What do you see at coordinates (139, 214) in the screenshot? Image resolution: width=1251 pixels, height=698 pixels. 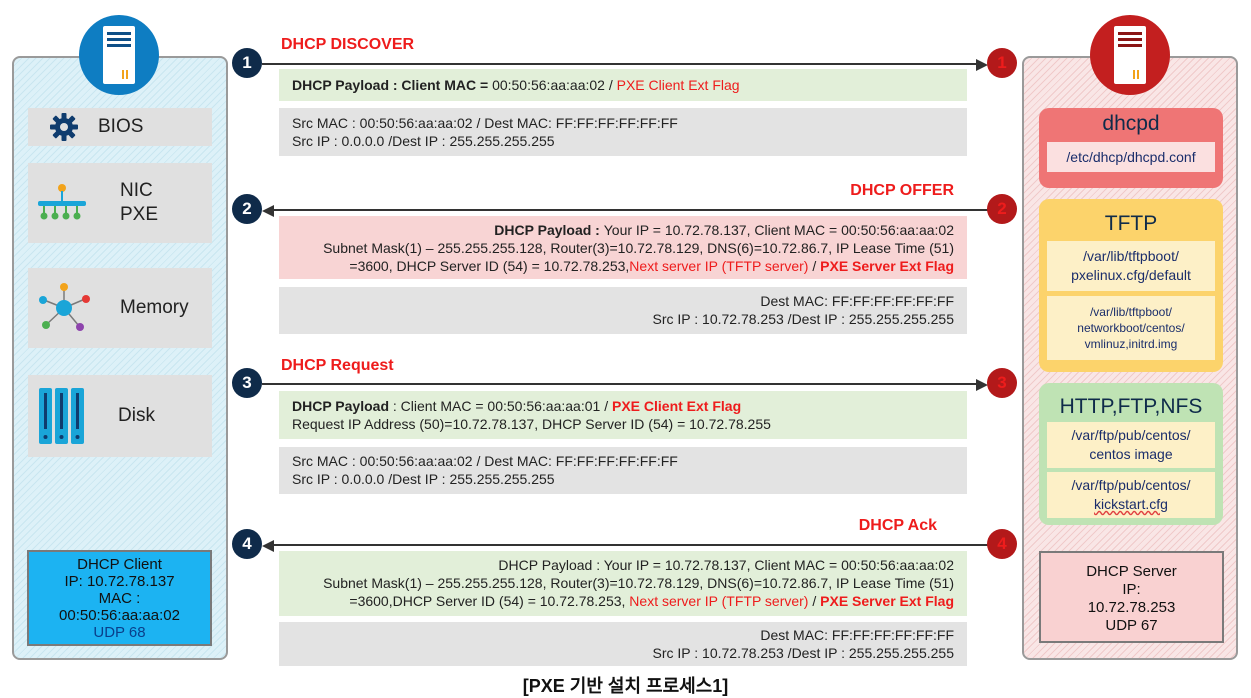 I see `pxe-label: PXE` at bounding box center [139, 214].